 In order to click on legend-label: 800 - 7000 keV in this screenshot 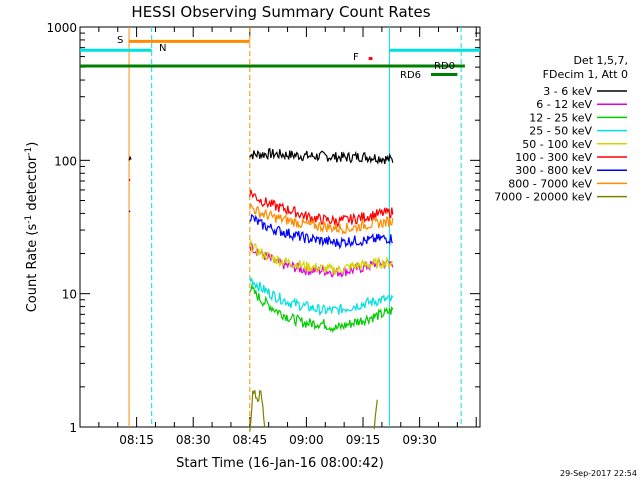, I will do `click(550, 183)`.